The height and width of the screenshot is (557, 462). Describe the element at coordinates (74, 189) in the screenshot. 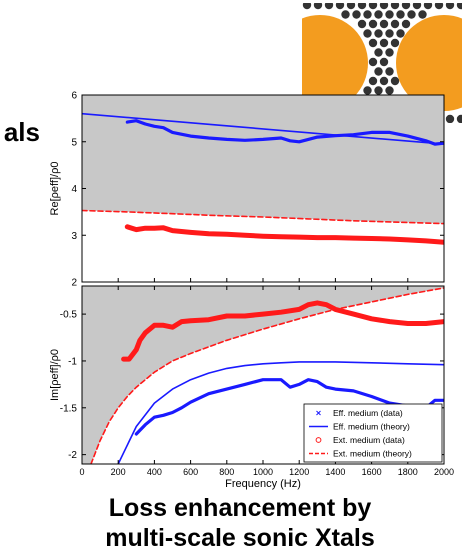

I see `y-tick-label: 4` at that location.